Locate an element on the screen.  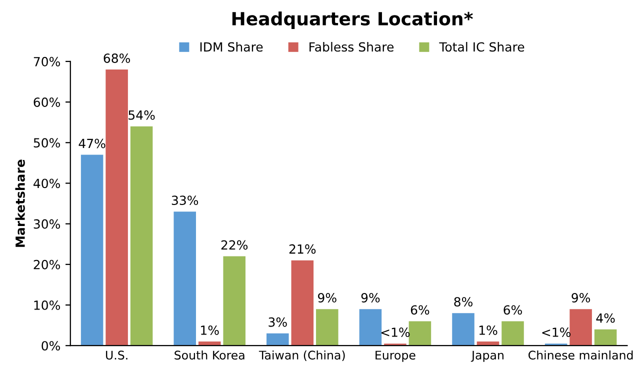
y-tick-label: 40% is located at coordinates (47, 183).